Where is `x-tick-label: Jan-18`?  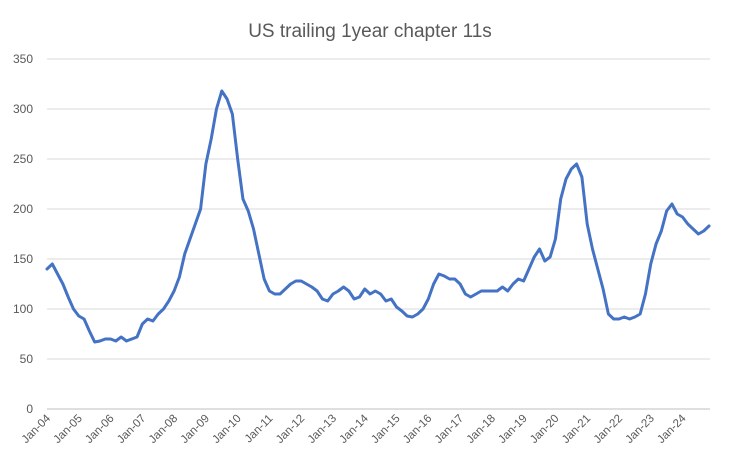 x-tick-label: Jan-18 is located at coordinates (481, 429).